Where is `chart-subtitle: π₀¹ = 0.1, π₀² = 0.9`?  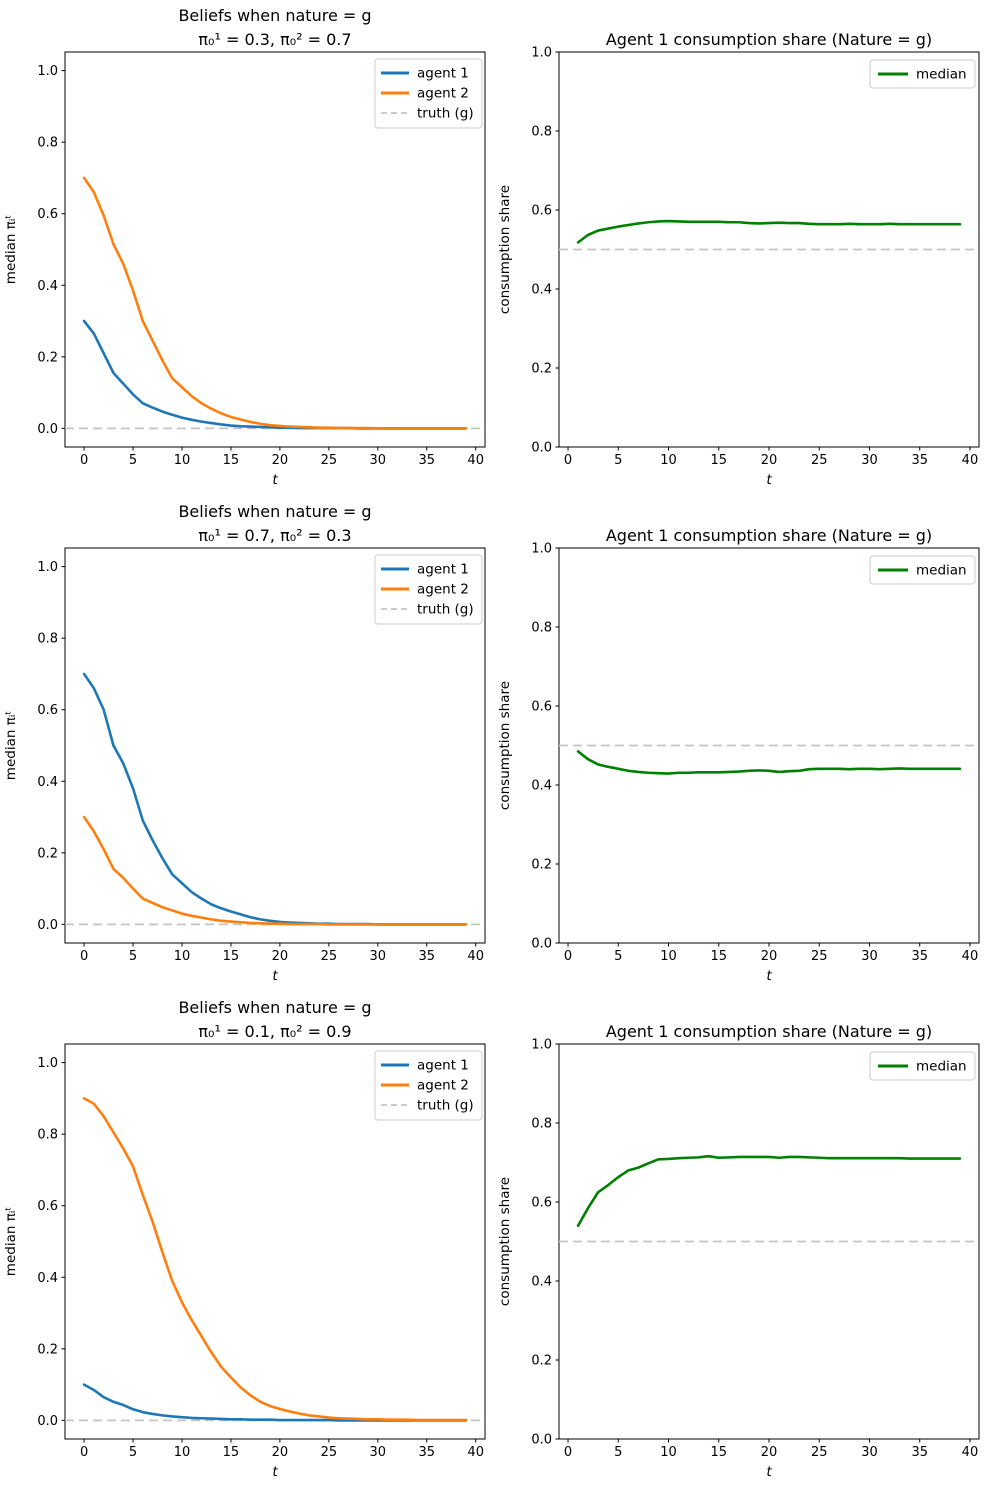 chart-subtitle: π₀¹ = 0.1, π₀² = 0.9 is located at coordinates (274, 1031).